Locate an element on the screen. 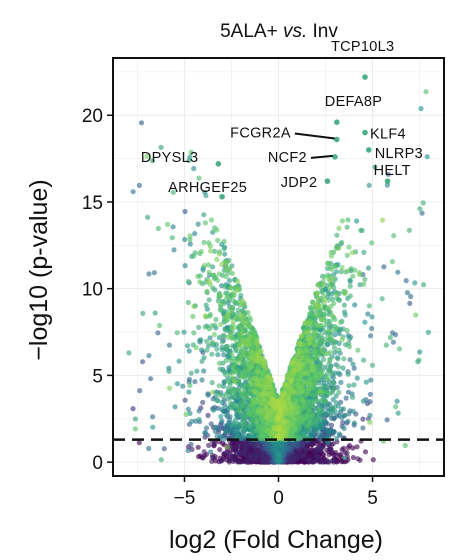  title-part-2: vs. is located at coordinates (295, 31).